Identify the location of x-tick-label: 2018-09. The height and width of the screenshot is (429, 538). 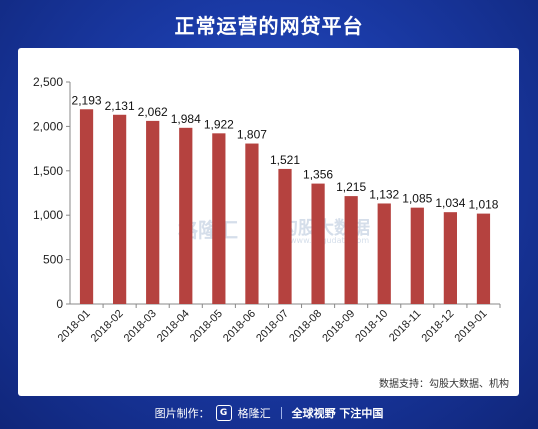
(338, 326).